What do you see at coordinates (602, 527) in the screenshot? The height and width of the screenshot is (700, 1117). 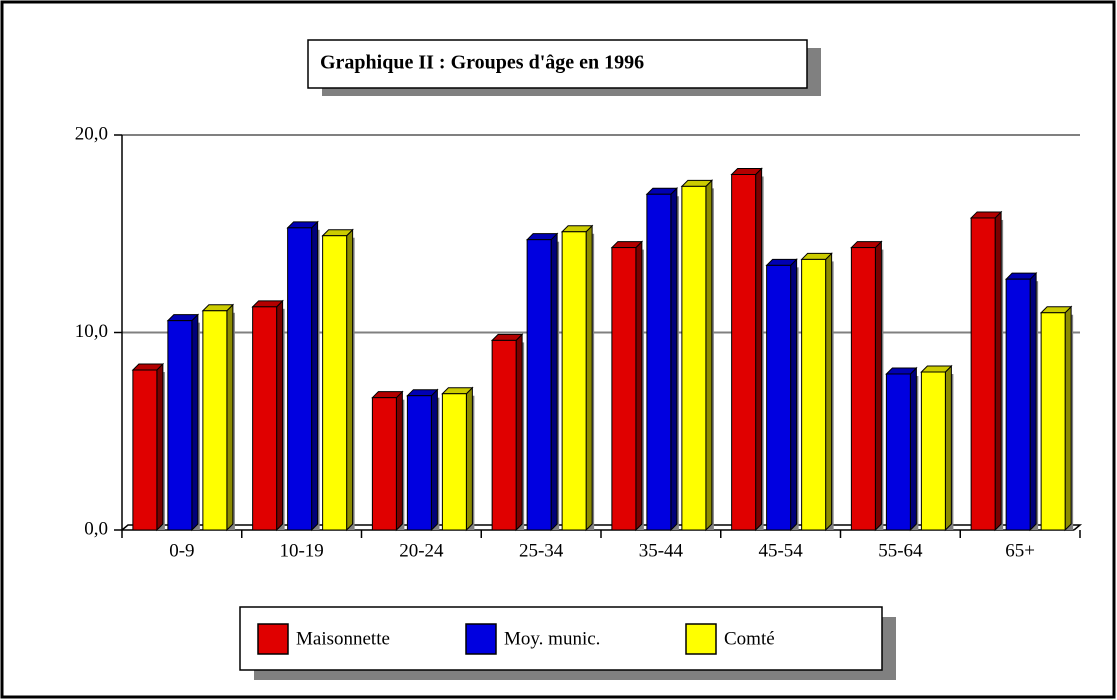 I see `x-axis` at bounding box center [602, 527].